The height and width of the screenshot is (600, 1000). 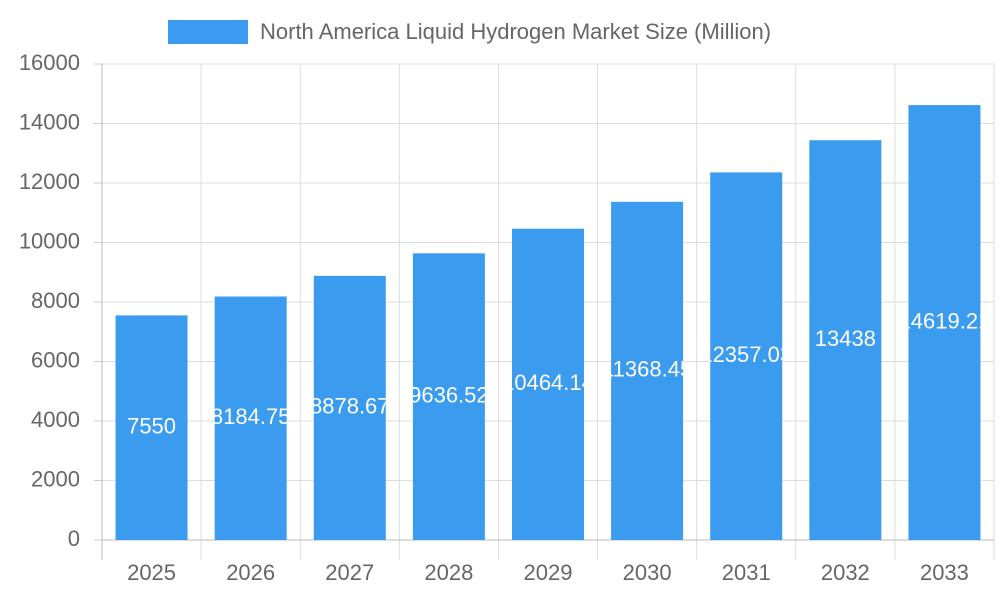 I want to click on data-label: 14619.21, so click(x=945, y=320).